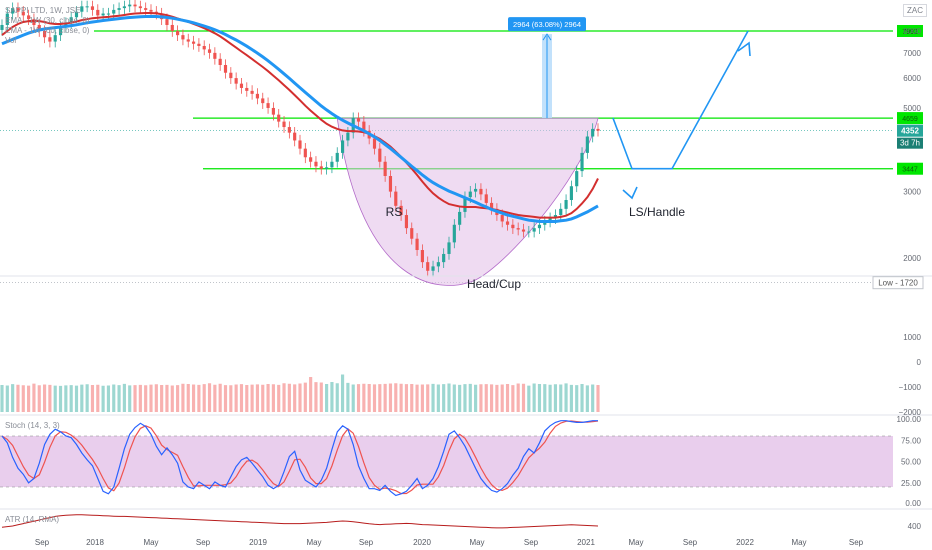 This screenshot has width=932, height=550. I want to click on measure-label-box, so click(547, 24).